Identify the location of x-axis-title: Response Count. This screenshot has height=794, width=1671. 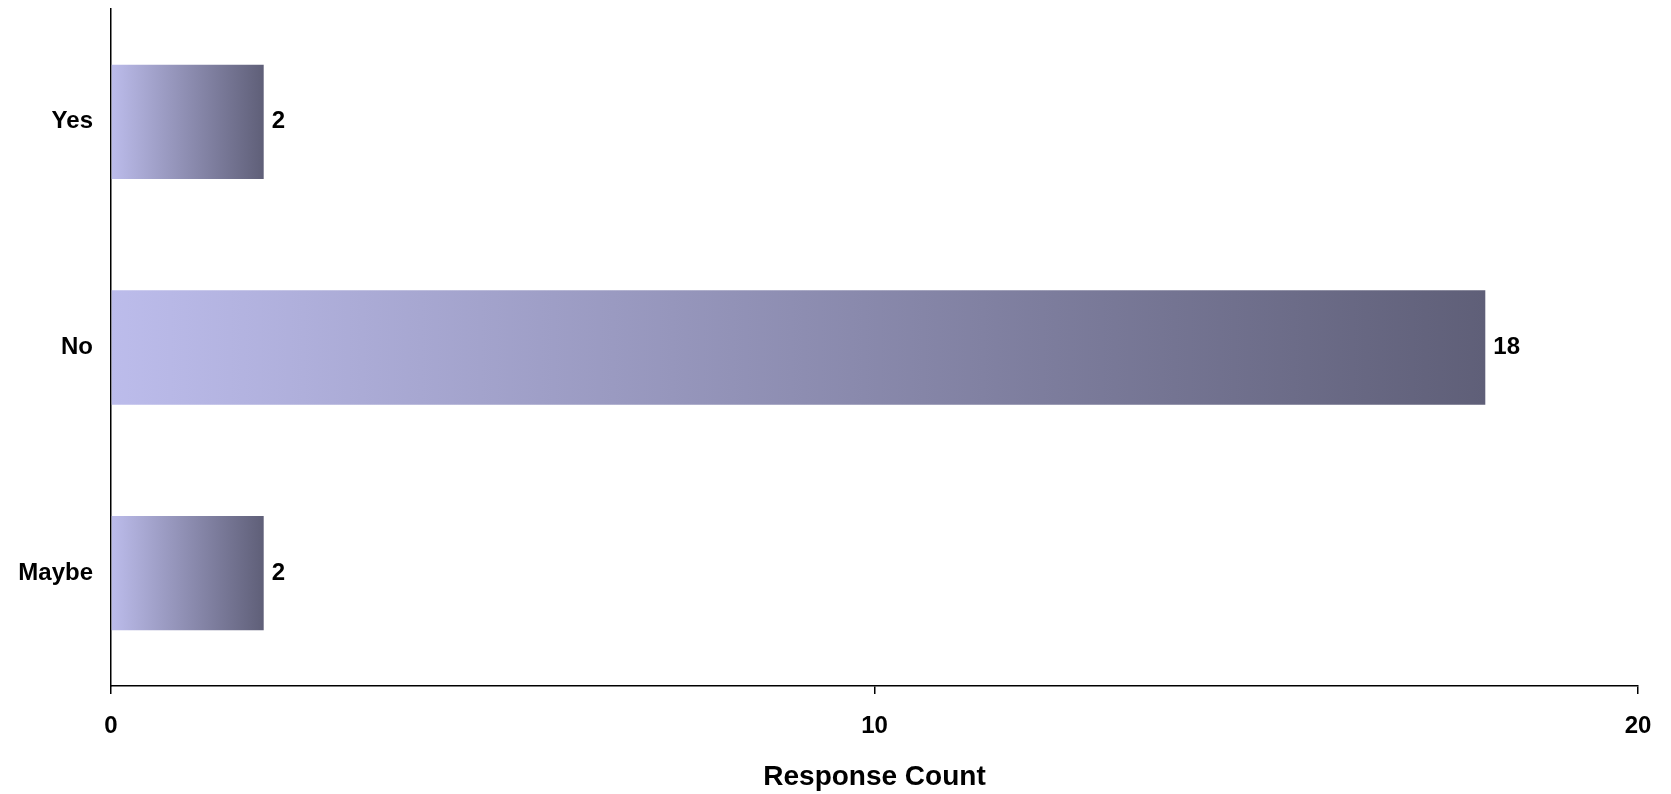
(874, 775).